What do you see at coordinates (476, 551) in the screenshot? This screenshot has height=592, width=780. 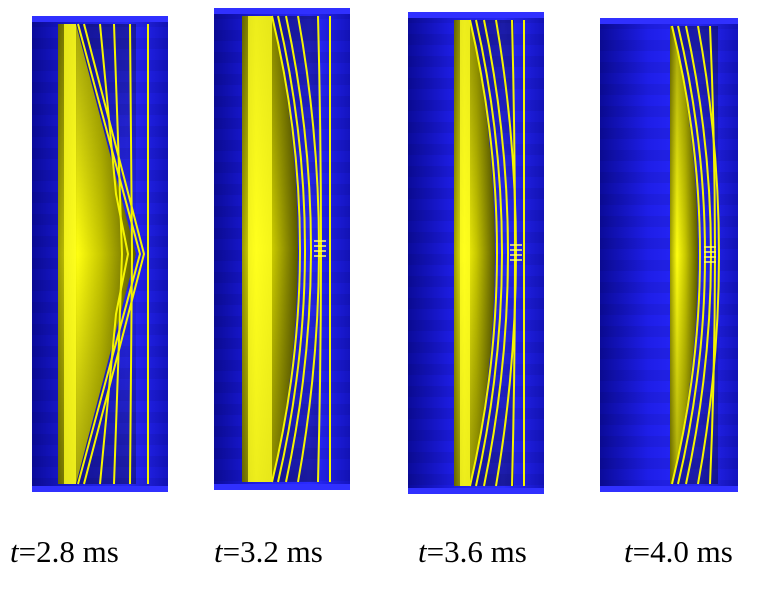 I see `caption-3-value: =3.6 ms` at bounding box center [476, 551].